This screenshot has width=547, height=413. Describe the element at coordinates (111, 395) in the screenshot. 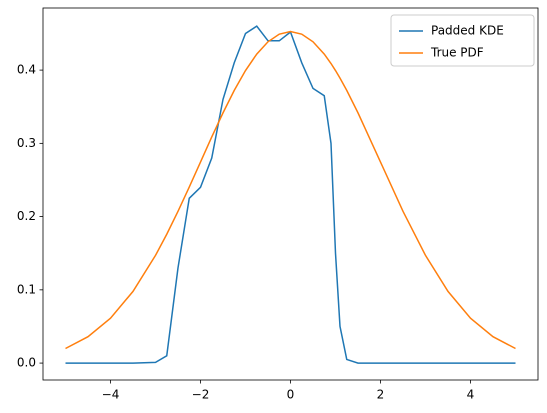

I see `x-tick-label: −4` at that location.